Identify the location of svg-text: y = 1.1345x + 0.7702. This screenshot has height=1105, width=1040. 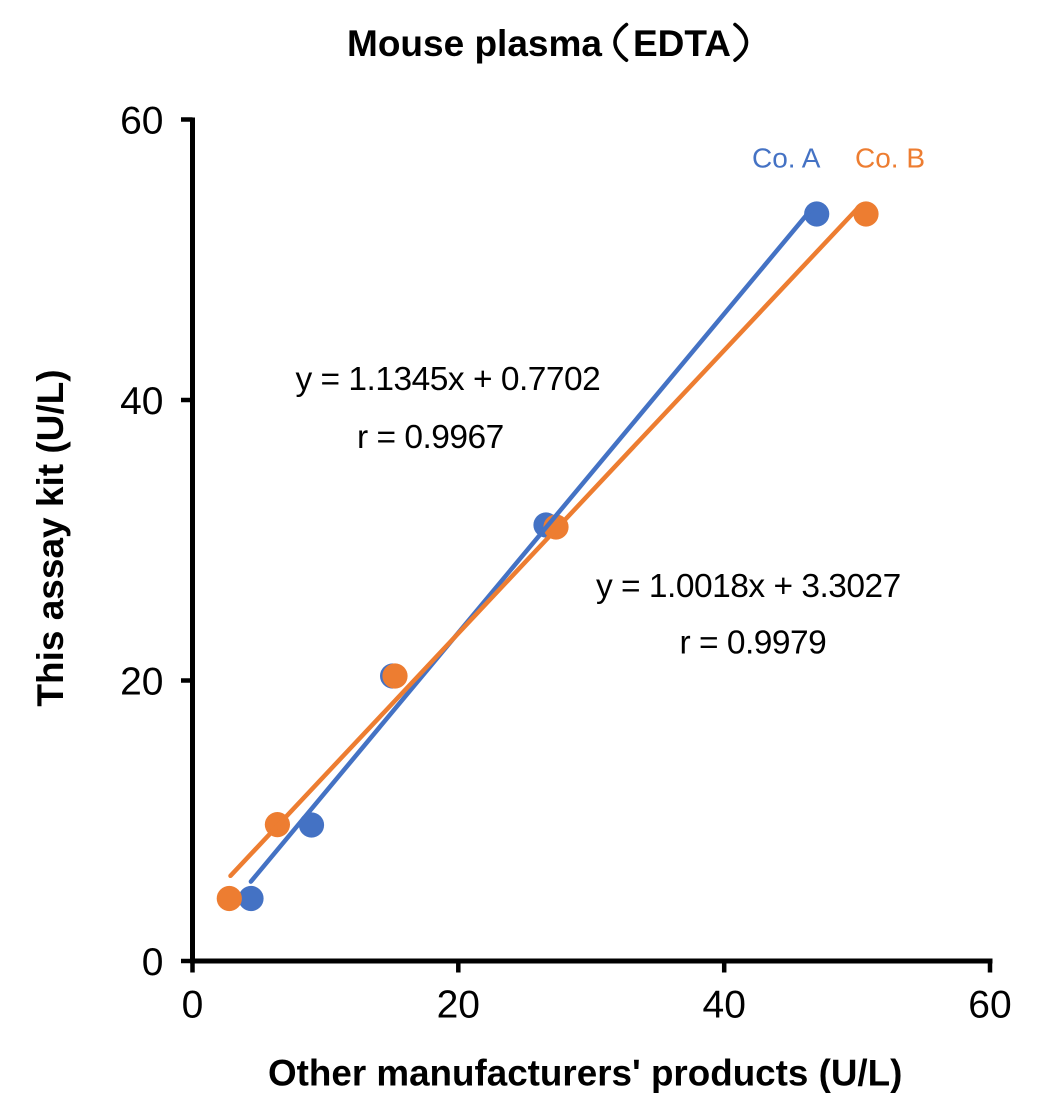
(448, 379).